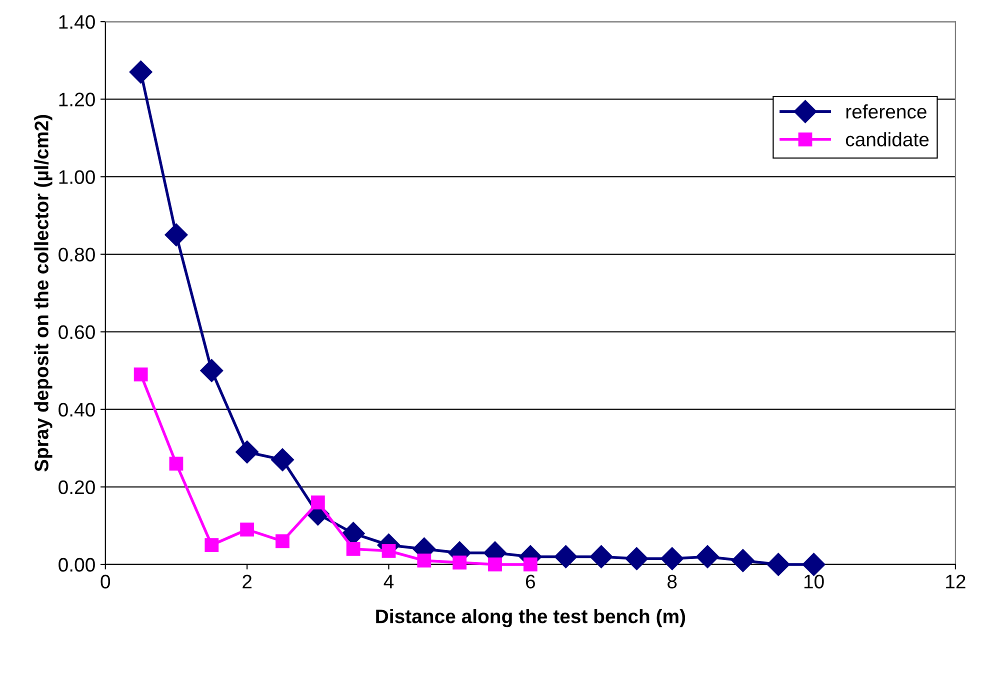  What do you see at coordinates (247, 581) in the screenshot?
I see `x-tick-label: 2` at bounding box center [247, 581].